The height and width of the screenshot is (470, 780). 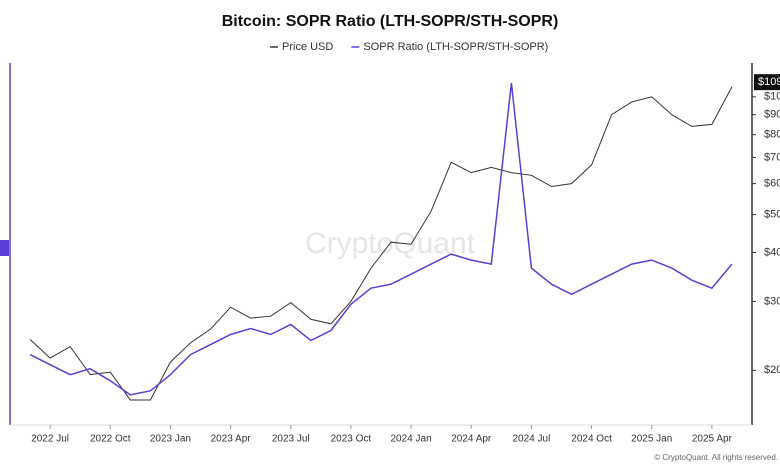 What do you see at coordinates (291, 439) in the screenshot?
I see `x-tick-label: 2023 Jul` at bounding box center [291, 439].